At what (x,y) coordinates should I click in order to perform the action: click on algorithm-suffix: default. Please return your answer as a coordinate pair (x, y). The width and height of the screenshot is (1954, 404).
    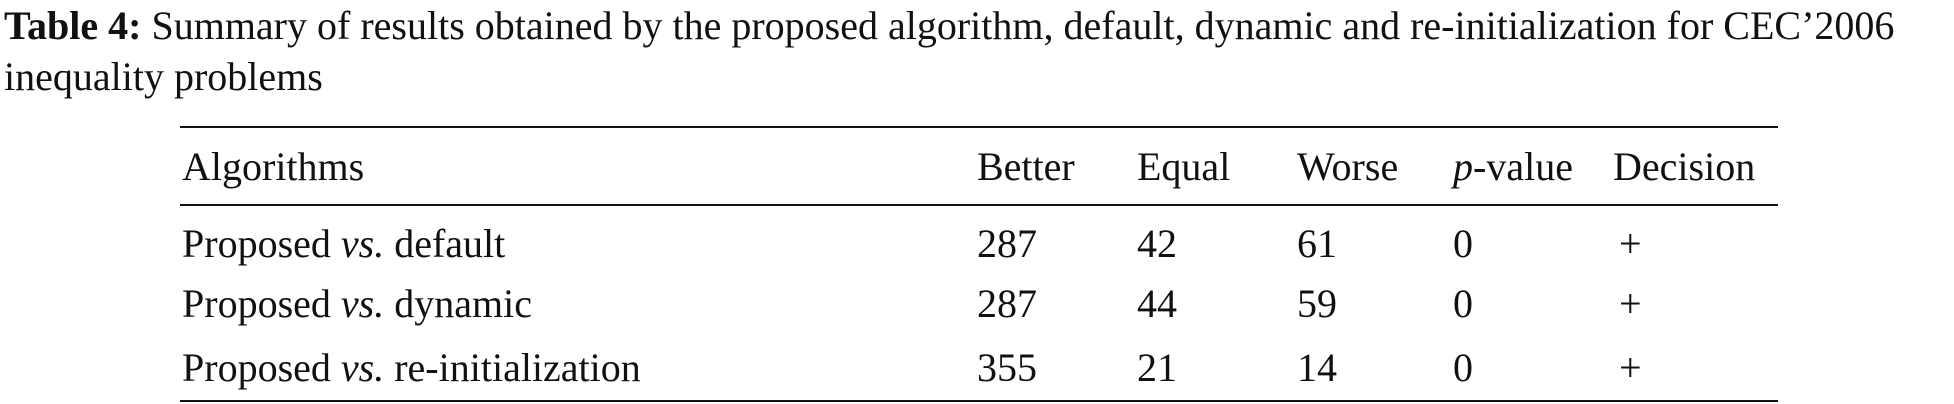
    Looking at the image, I should click on (445, 243).